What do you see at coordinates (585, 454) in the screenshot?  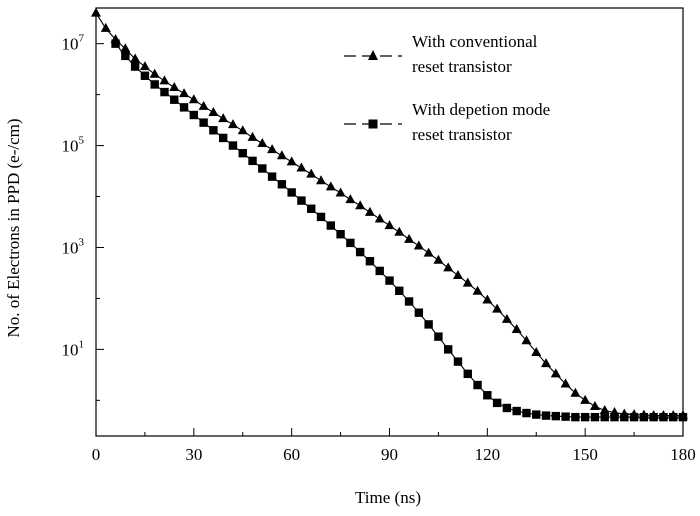 I see `x-tick-label: 150` at bounding box center [585, 454].